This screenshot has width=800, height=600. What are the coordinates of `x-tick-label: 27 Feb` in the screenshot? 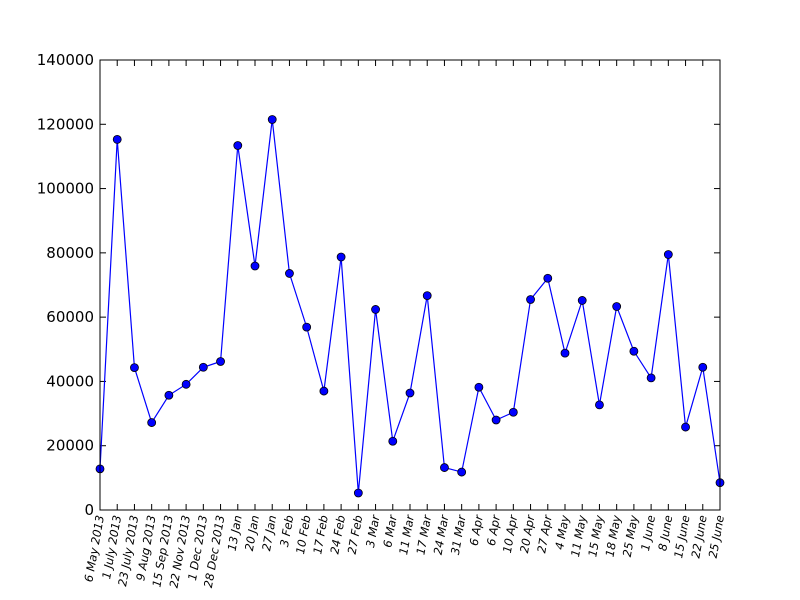 It's located at (355, 534).